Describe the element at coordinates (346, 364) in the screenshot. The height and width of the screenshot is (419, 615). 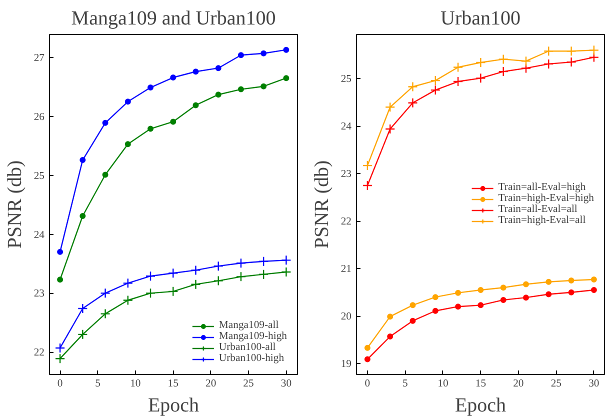
I see `y-tick-label: 19` at that location.